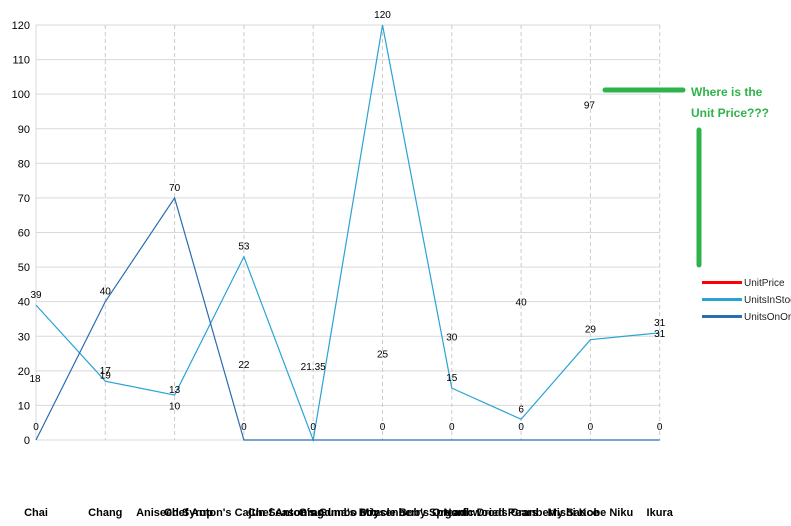 The width and height of the screenshot is (791, 526). Describe the element at coordinates (727, 92) in the screenshot. I see `annotation-text-line1: Where is the` at that location.